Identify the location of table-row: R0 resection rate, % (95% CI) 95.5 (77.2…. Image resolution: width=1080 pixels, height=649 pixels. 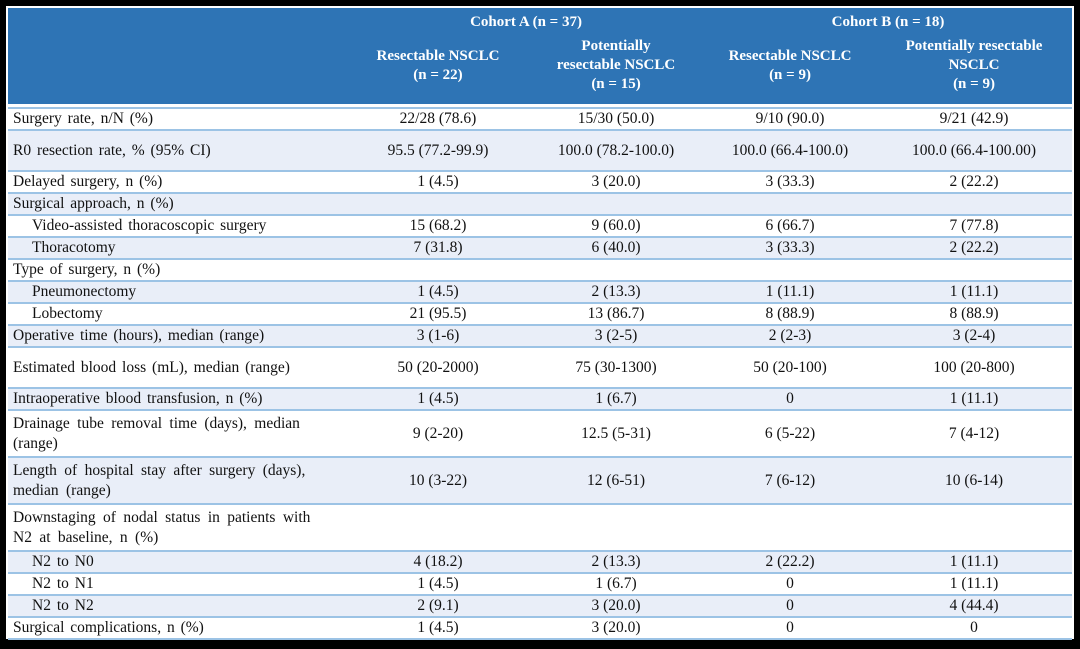
(540, 150).